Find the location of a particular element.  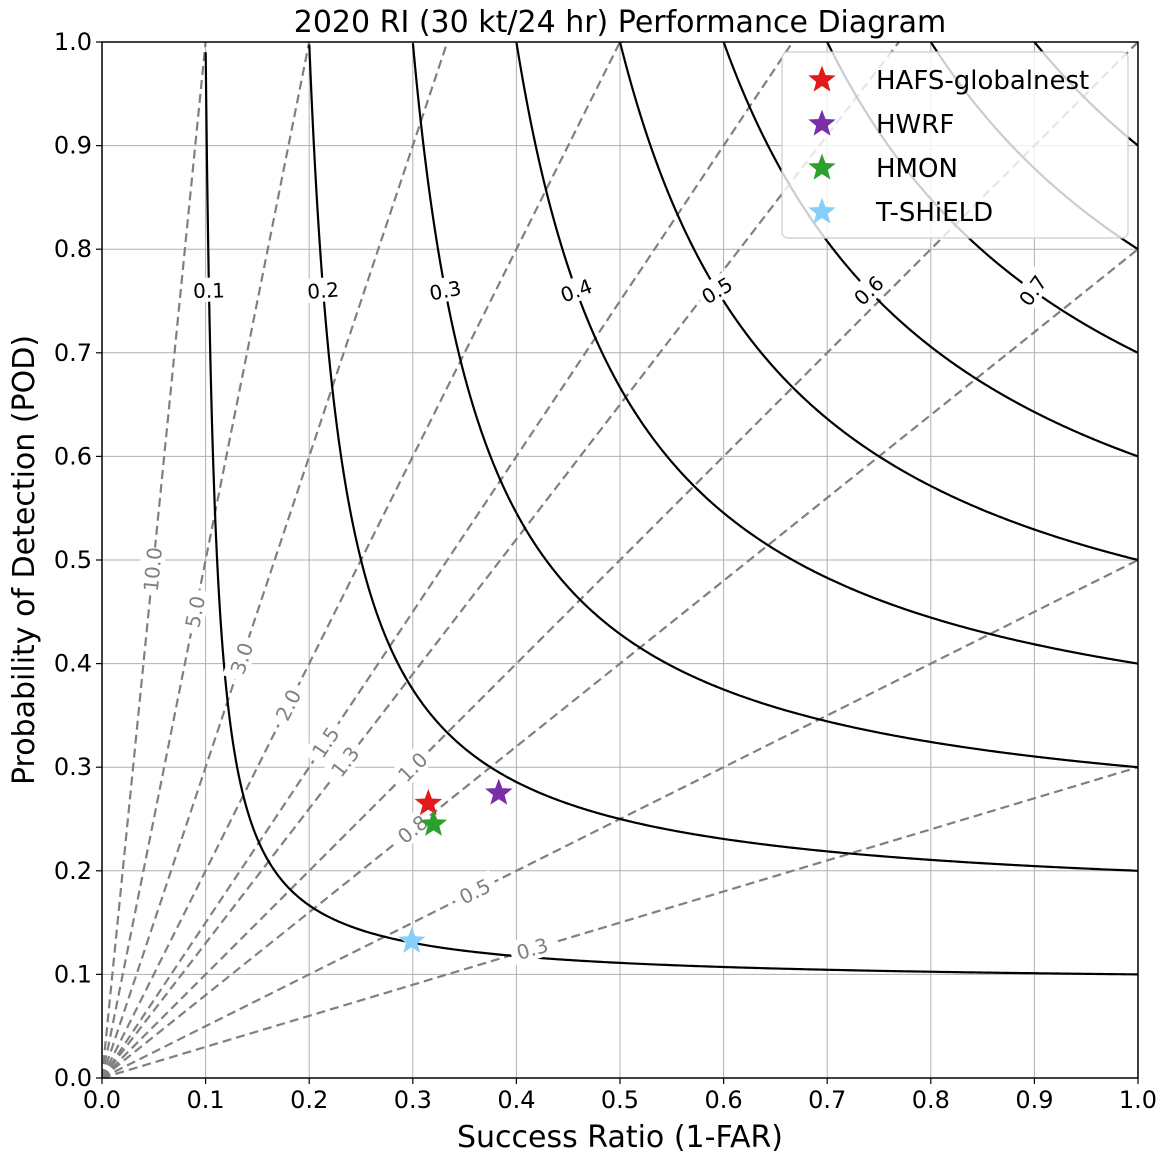

legend-label: T-SHiELD is located at coordinates (934, 213).